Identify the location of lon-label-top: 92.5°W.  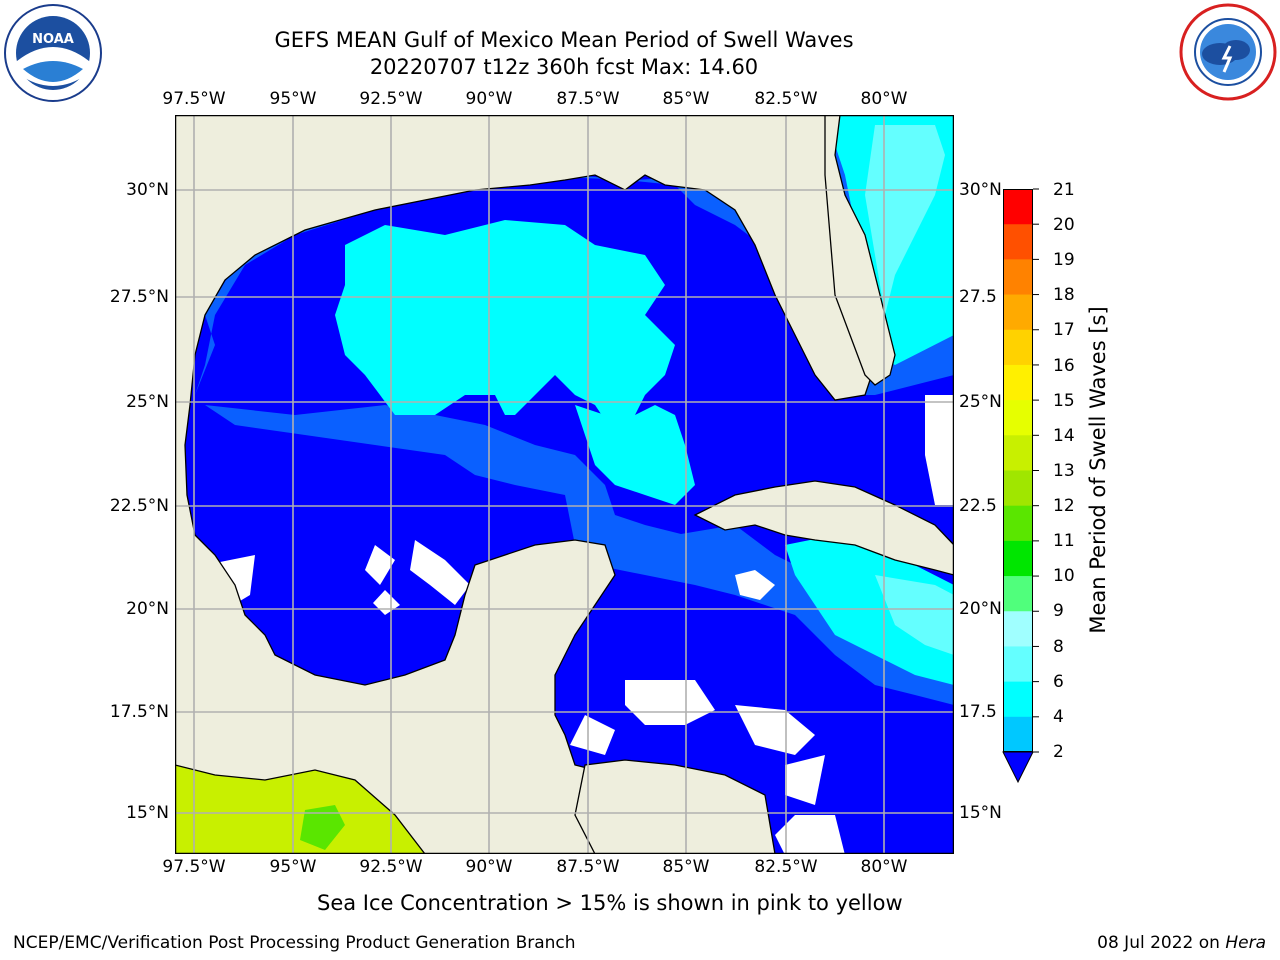
(391, 99).